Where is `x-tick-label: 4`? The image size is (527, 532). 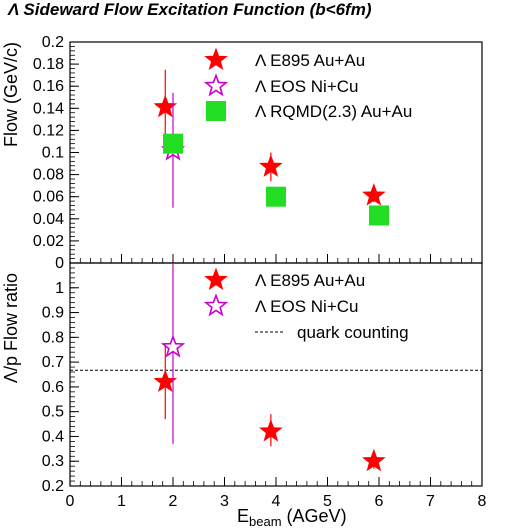 x-tick-label: 4 is located at coordinates (276, 501).